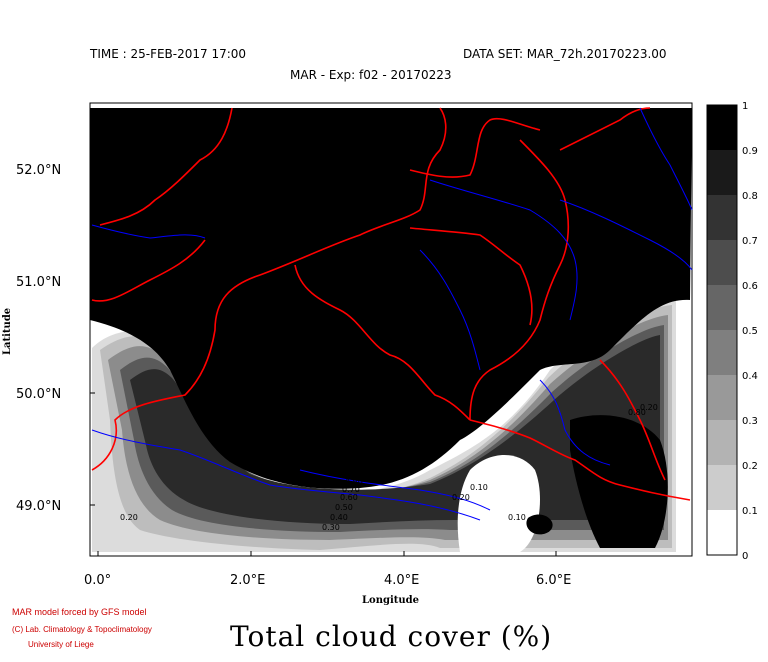 The width and height of the screenshot is (768, 662). Describe the element at coordinates (166, 166) in the screenshot. I see `coastline-england` at that location.